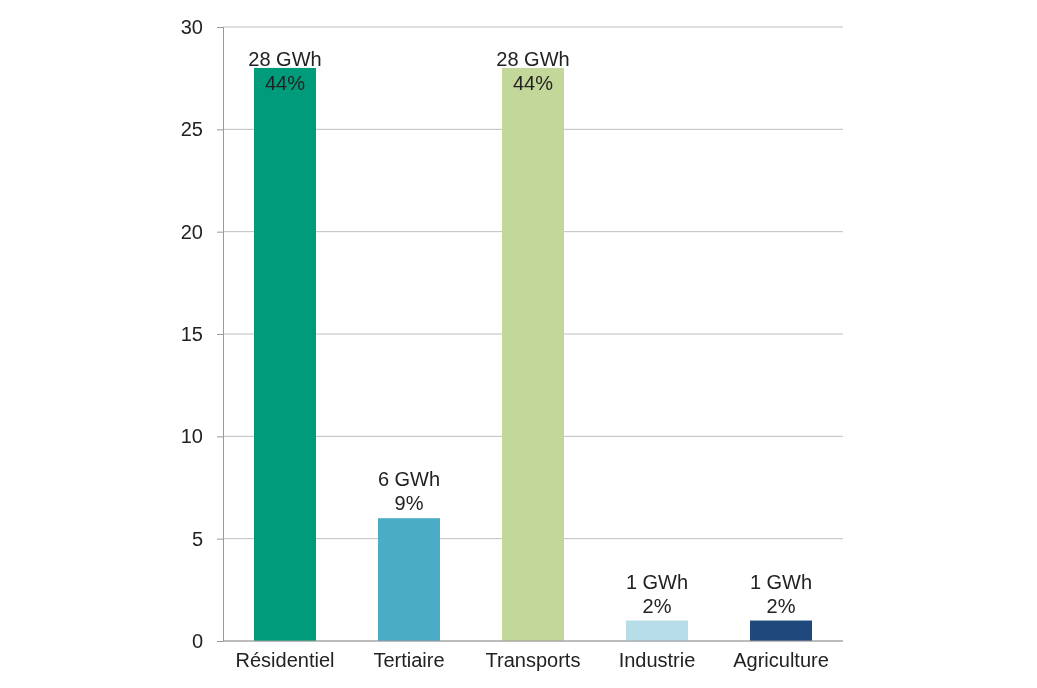  Describe the element at coordinates (533, 660) in the screenshot. I see `x-tick-label: Transports` at that location.